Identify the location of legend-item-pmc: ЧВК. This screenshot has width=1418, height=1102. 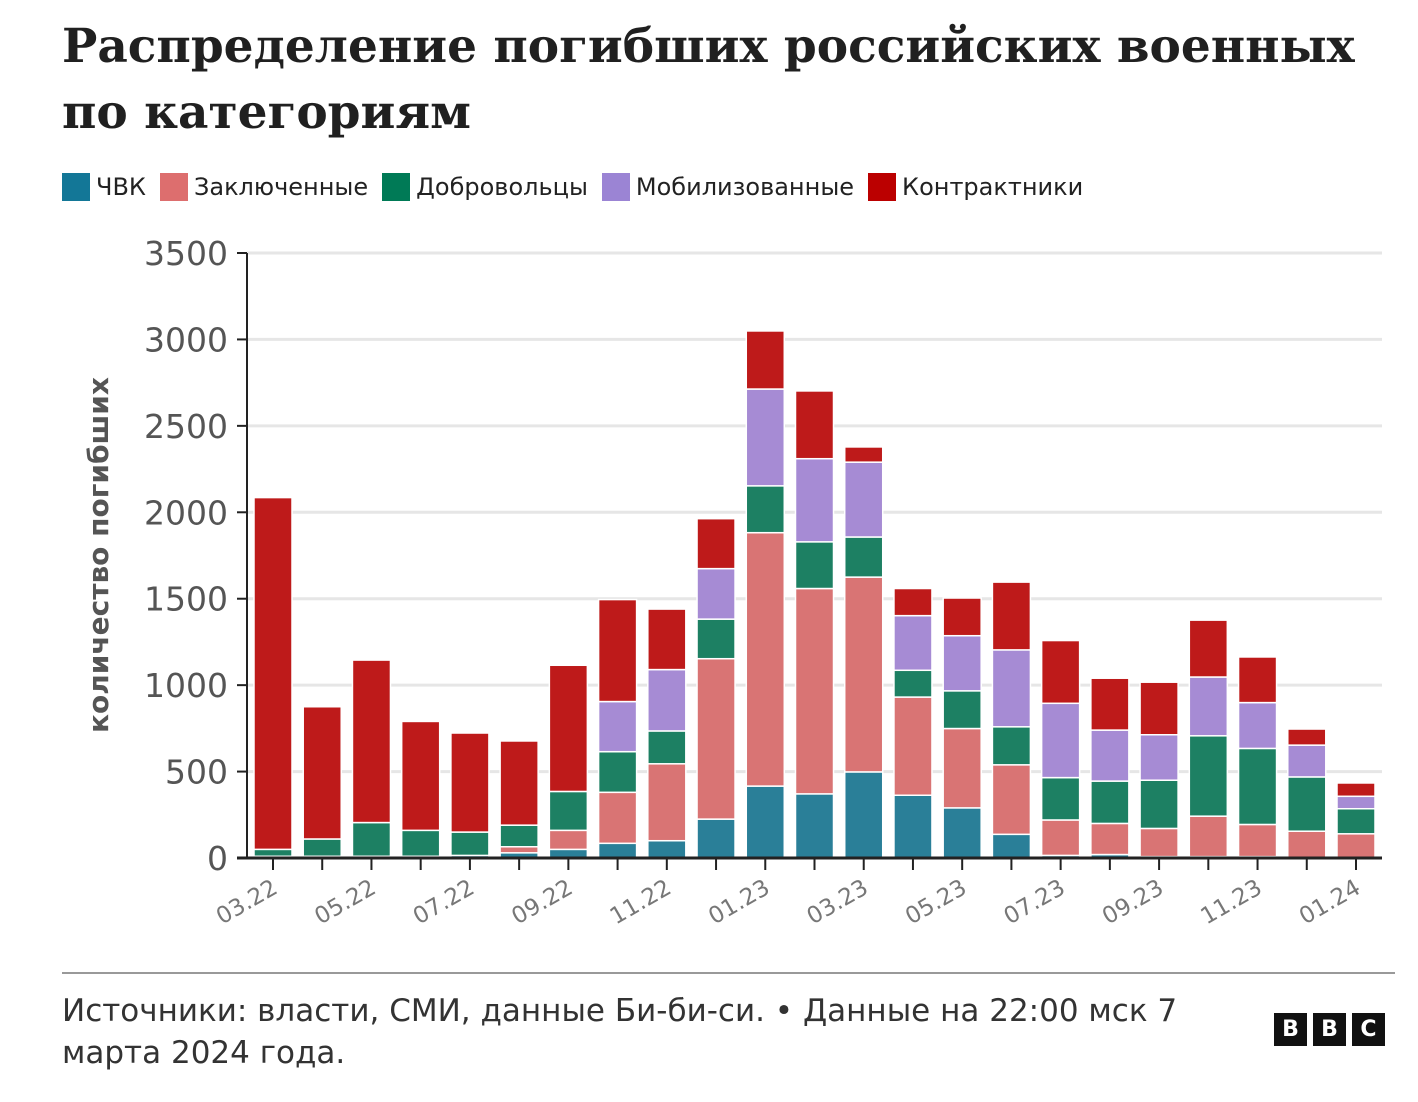
(104, 187).